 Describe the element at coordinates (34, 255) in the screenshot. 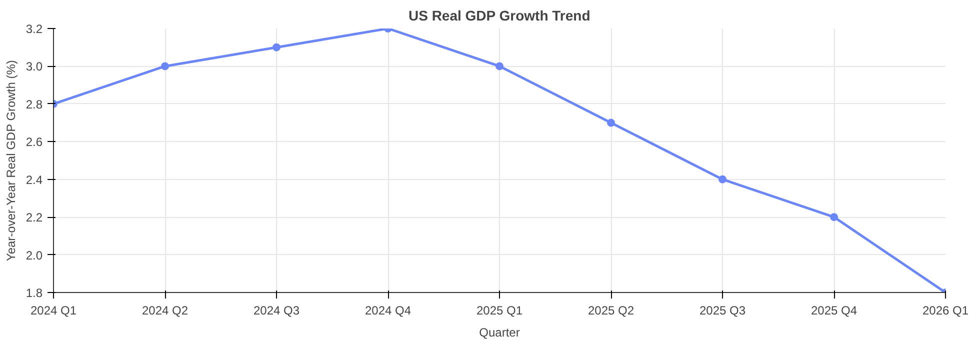

I see `y-tick-label: 2.0` at that location.